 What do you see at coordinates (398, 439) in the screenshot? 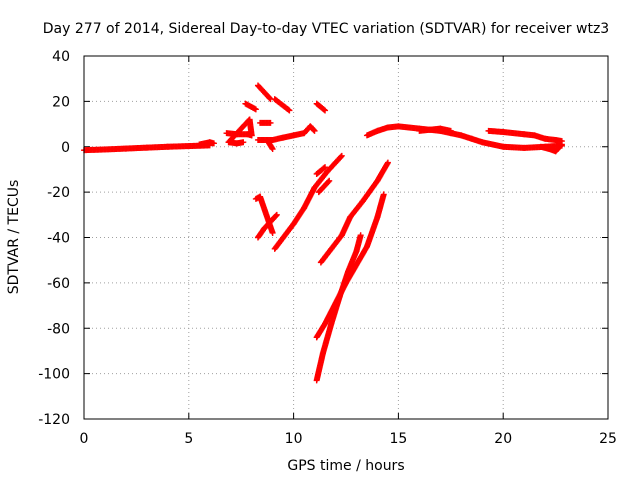
I see `x-tick-label: 15` at bounding box center [398, 439].